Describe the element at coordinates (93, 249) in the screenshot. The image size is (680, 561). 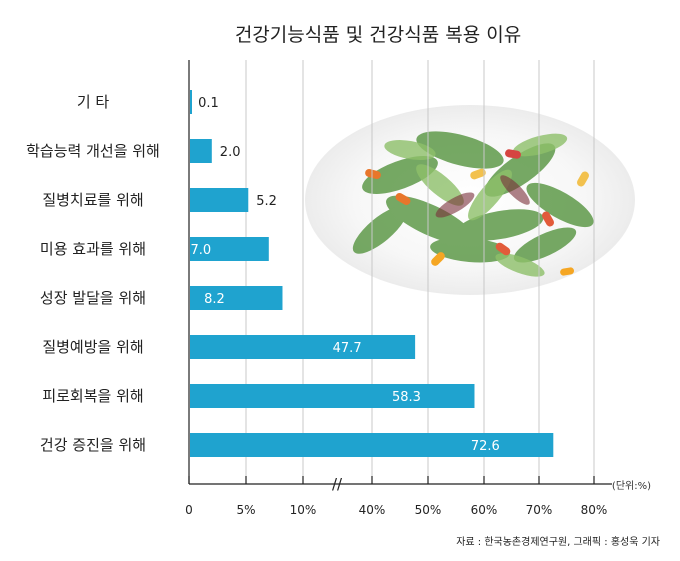
I see `category-label: 미용 효과를 위해` at that location.